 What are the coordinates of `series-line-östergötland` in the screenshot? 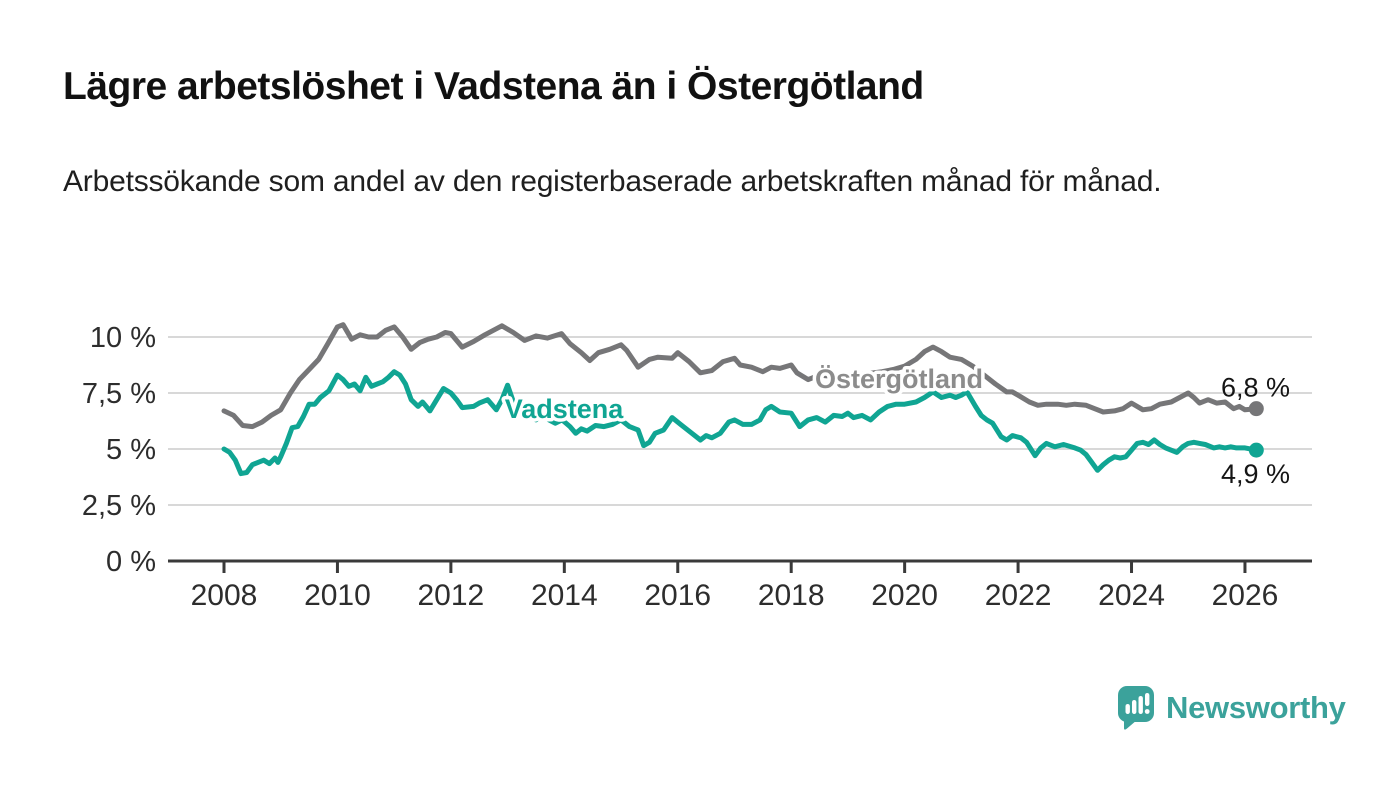 It's located at (740, 376).